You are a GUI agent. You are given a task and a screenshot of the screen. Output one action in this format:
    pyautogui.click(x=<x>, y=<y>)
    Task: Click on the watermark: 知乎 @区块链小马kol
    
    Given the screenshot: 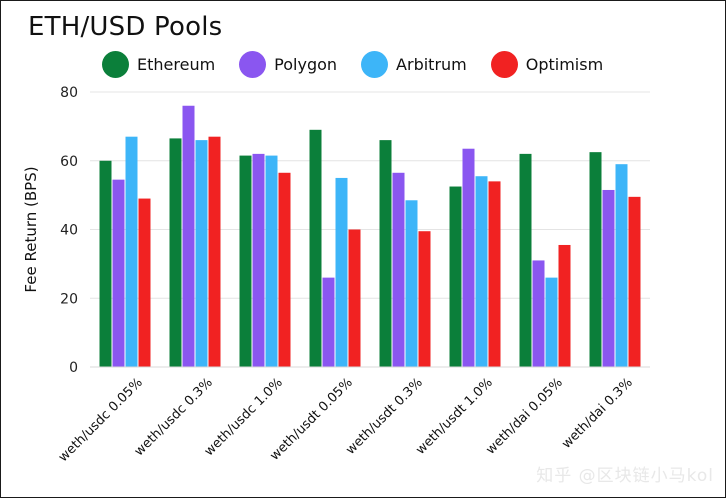 What is the action you would take?
    pyautogui.click(x=625, y=476)
    